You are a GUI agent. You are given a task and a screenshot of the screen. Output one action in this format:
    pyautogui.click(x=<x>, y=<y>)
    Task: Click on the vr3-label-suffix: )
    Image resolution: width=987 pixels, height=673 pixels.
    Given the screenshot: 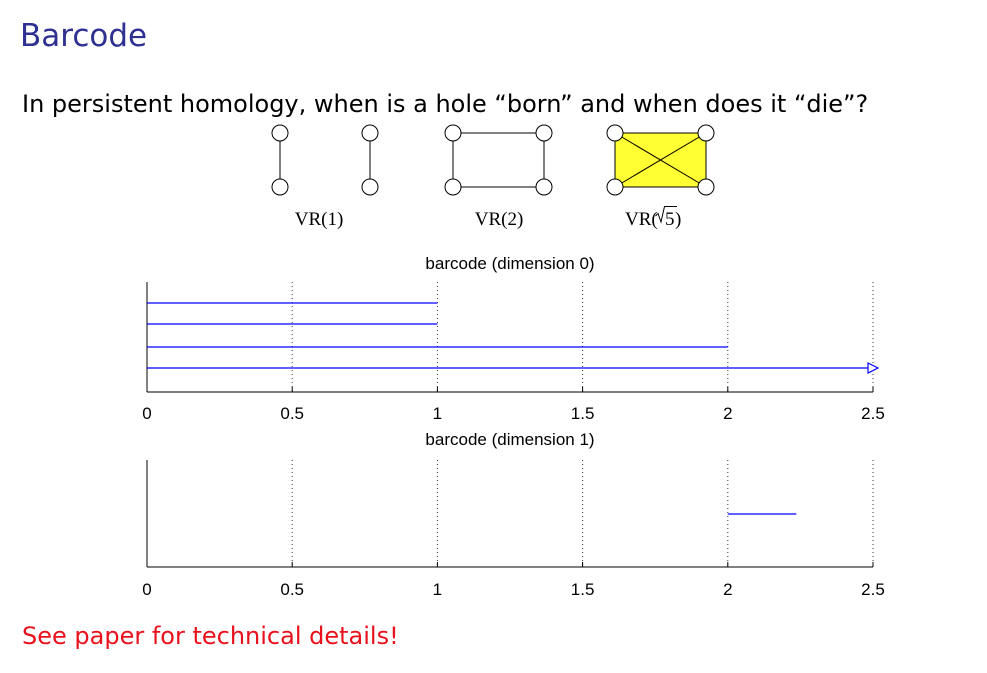 What is the action you would take?
    pyautogui.click(x=678, y=219)
    